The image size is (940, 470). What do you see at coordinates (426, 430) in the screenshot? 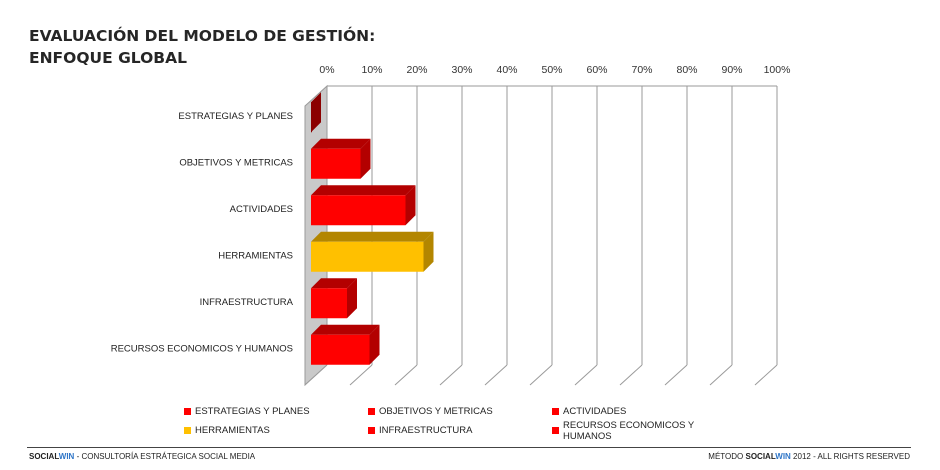
I see `legend-label: INFRAESTRUCTURA` at bounding box center [426, 430].